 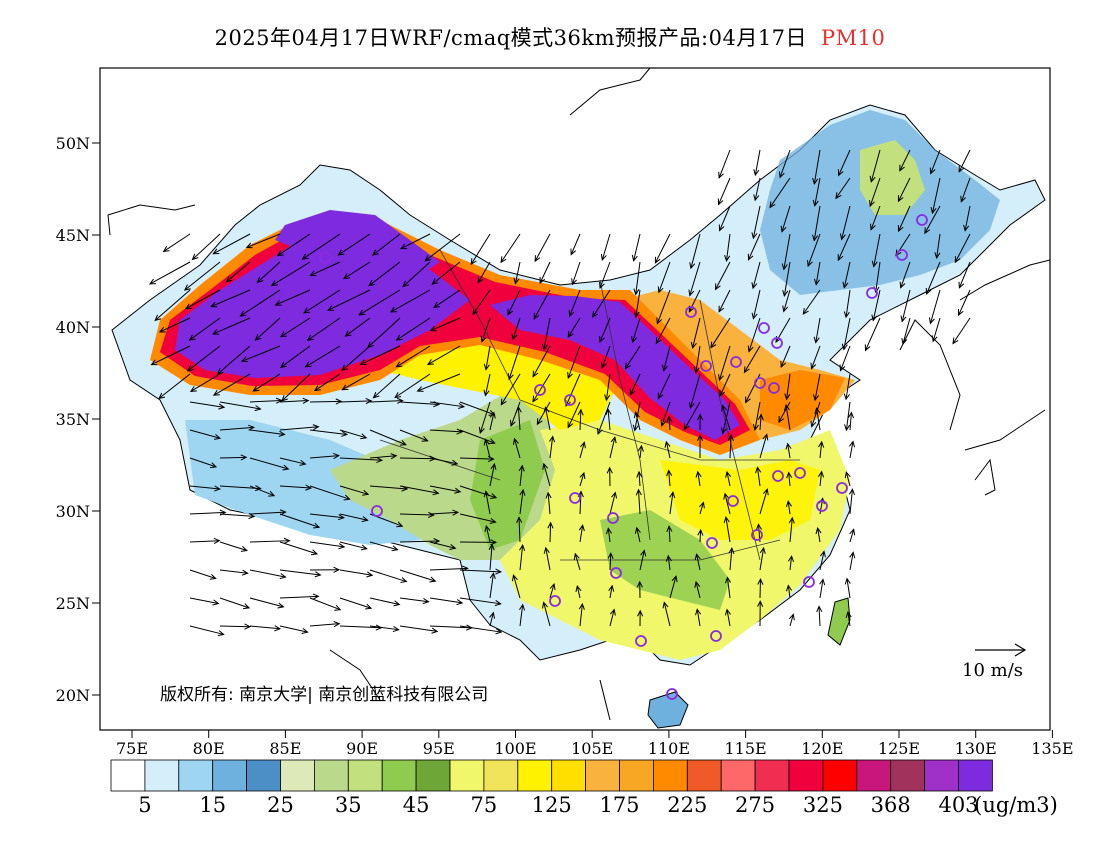 What do you see at coordinates (592, 748) in the screenshot?
I see `lon-label-105E: 105E` at bounding box center [592, 748].